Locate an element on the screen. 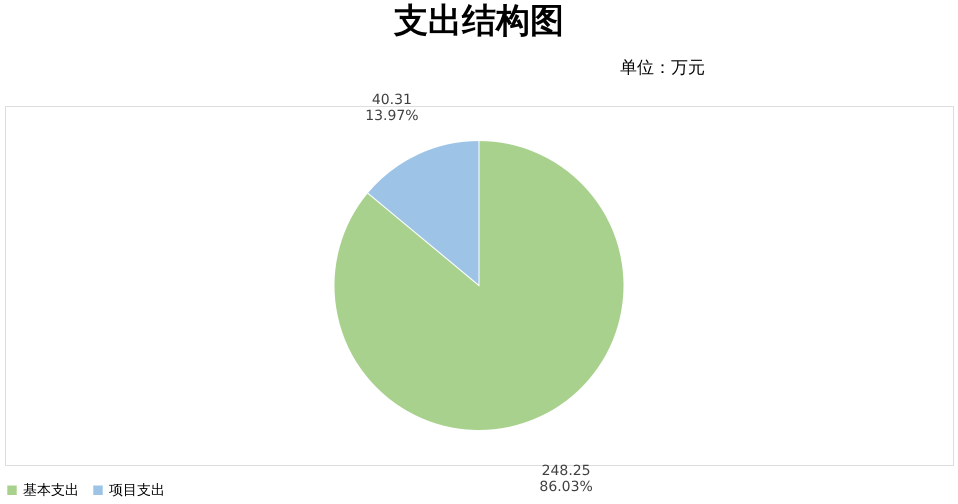 The image size is (958, 504). data-label: 248.25 86.03% is located at coordinates (566, 479).